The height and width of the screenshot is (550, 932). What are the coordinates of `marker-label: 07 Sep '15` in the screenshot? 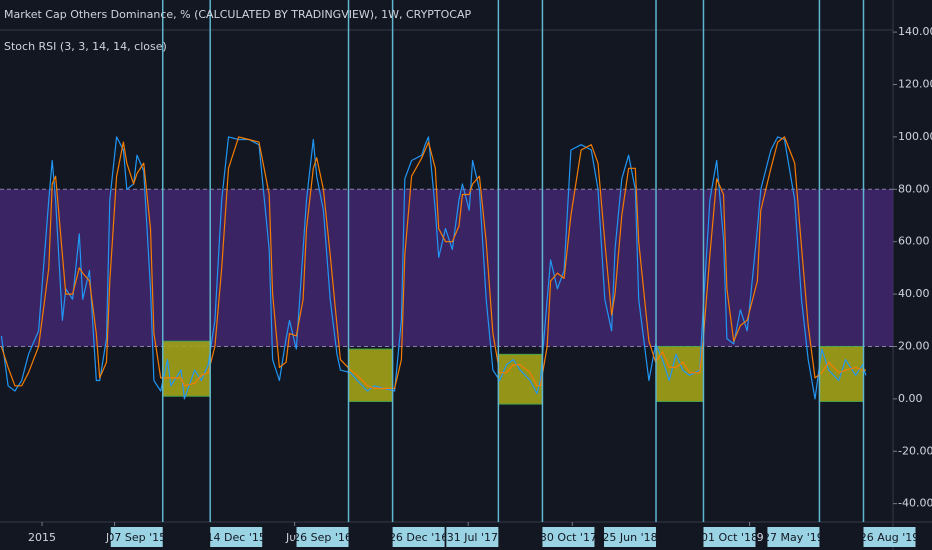 It's located at (136, 537).